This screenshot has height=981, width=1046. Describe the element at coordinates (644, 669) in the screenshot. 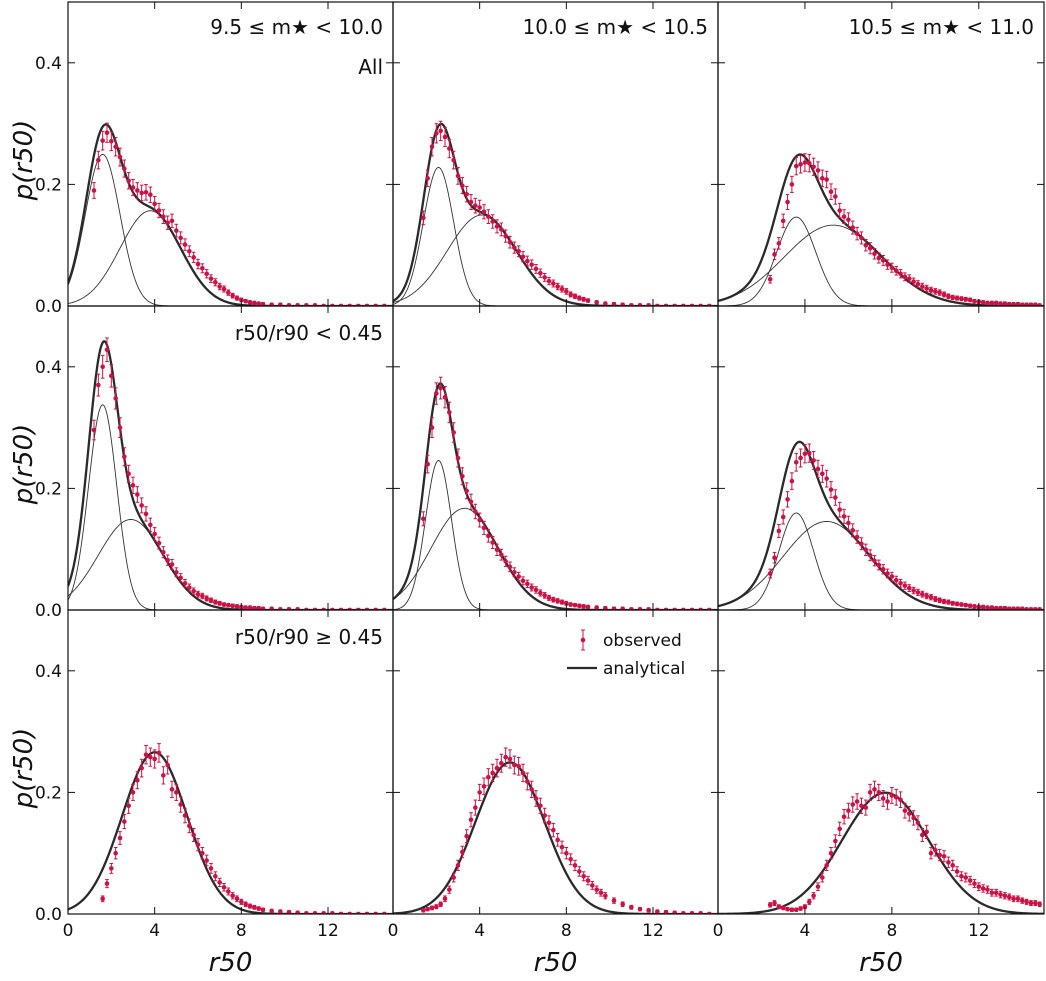

I see `legend-label-analytical: analytical` at that location.